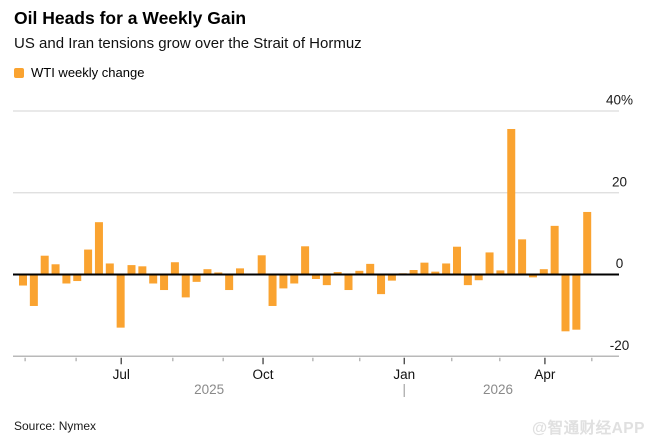 Image resolution: width=648 pixels, height=447 pixels. What do you see at coordinates (121, 374) in the screenshot?
I see `x-axis-label-jul: Jul` at bounding box center [121, 374].